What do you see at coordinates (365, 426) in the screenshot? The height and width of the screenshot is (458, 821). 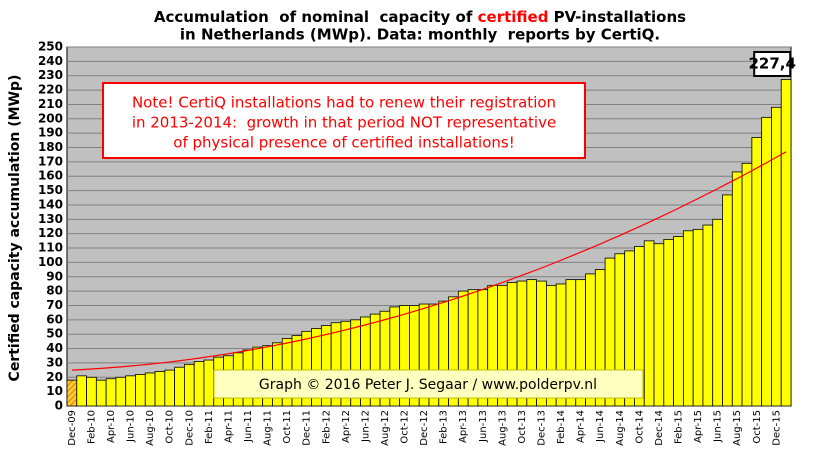 I see `x-tick-label: Jun-12` at bounding box center [365, 426].